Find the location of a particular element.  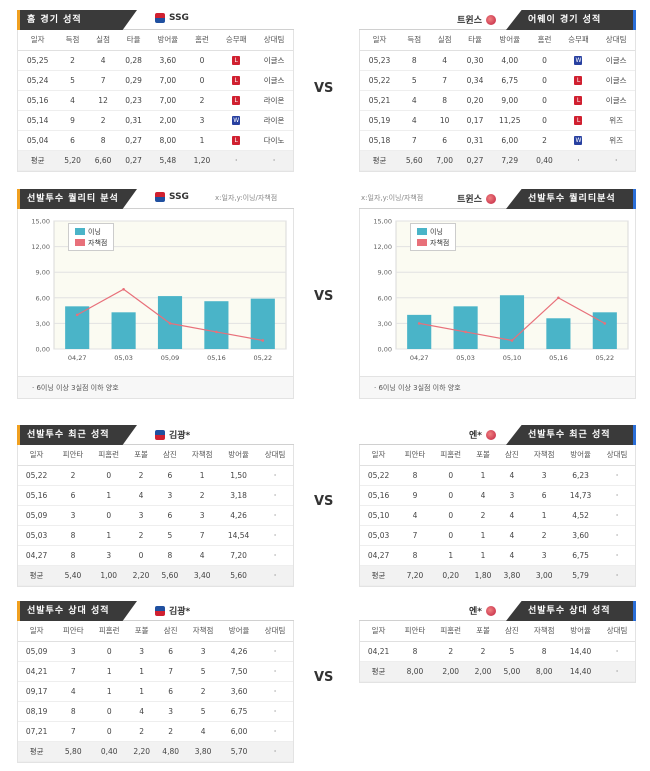

table-row: 07,21 7 0 2 2 4 6,00 · is located at coordinates (155, 731).